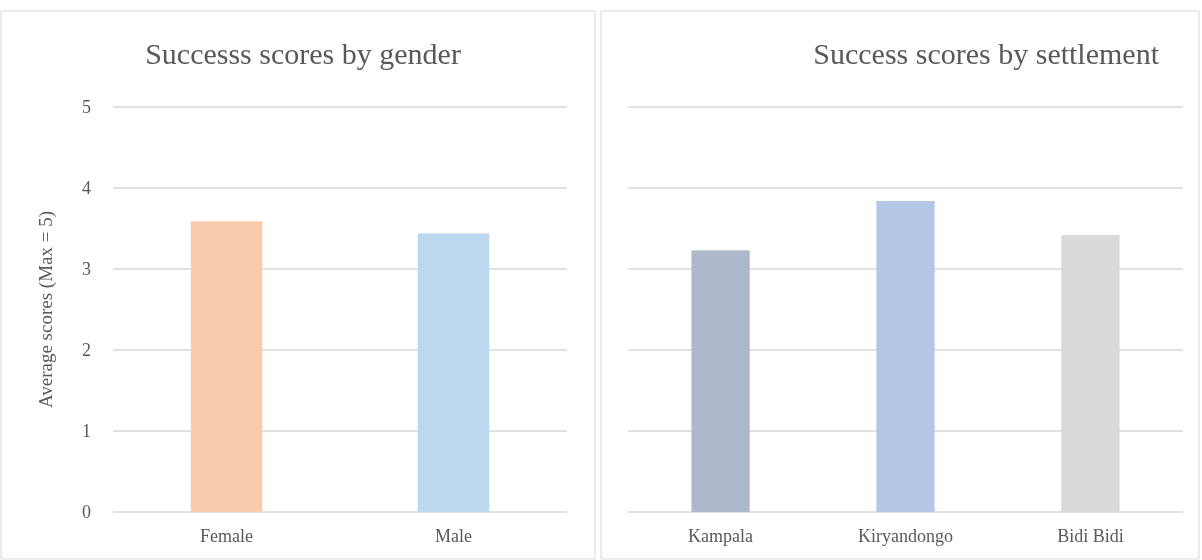  I want to click on y-tick-label: 0, so click(86, 512).